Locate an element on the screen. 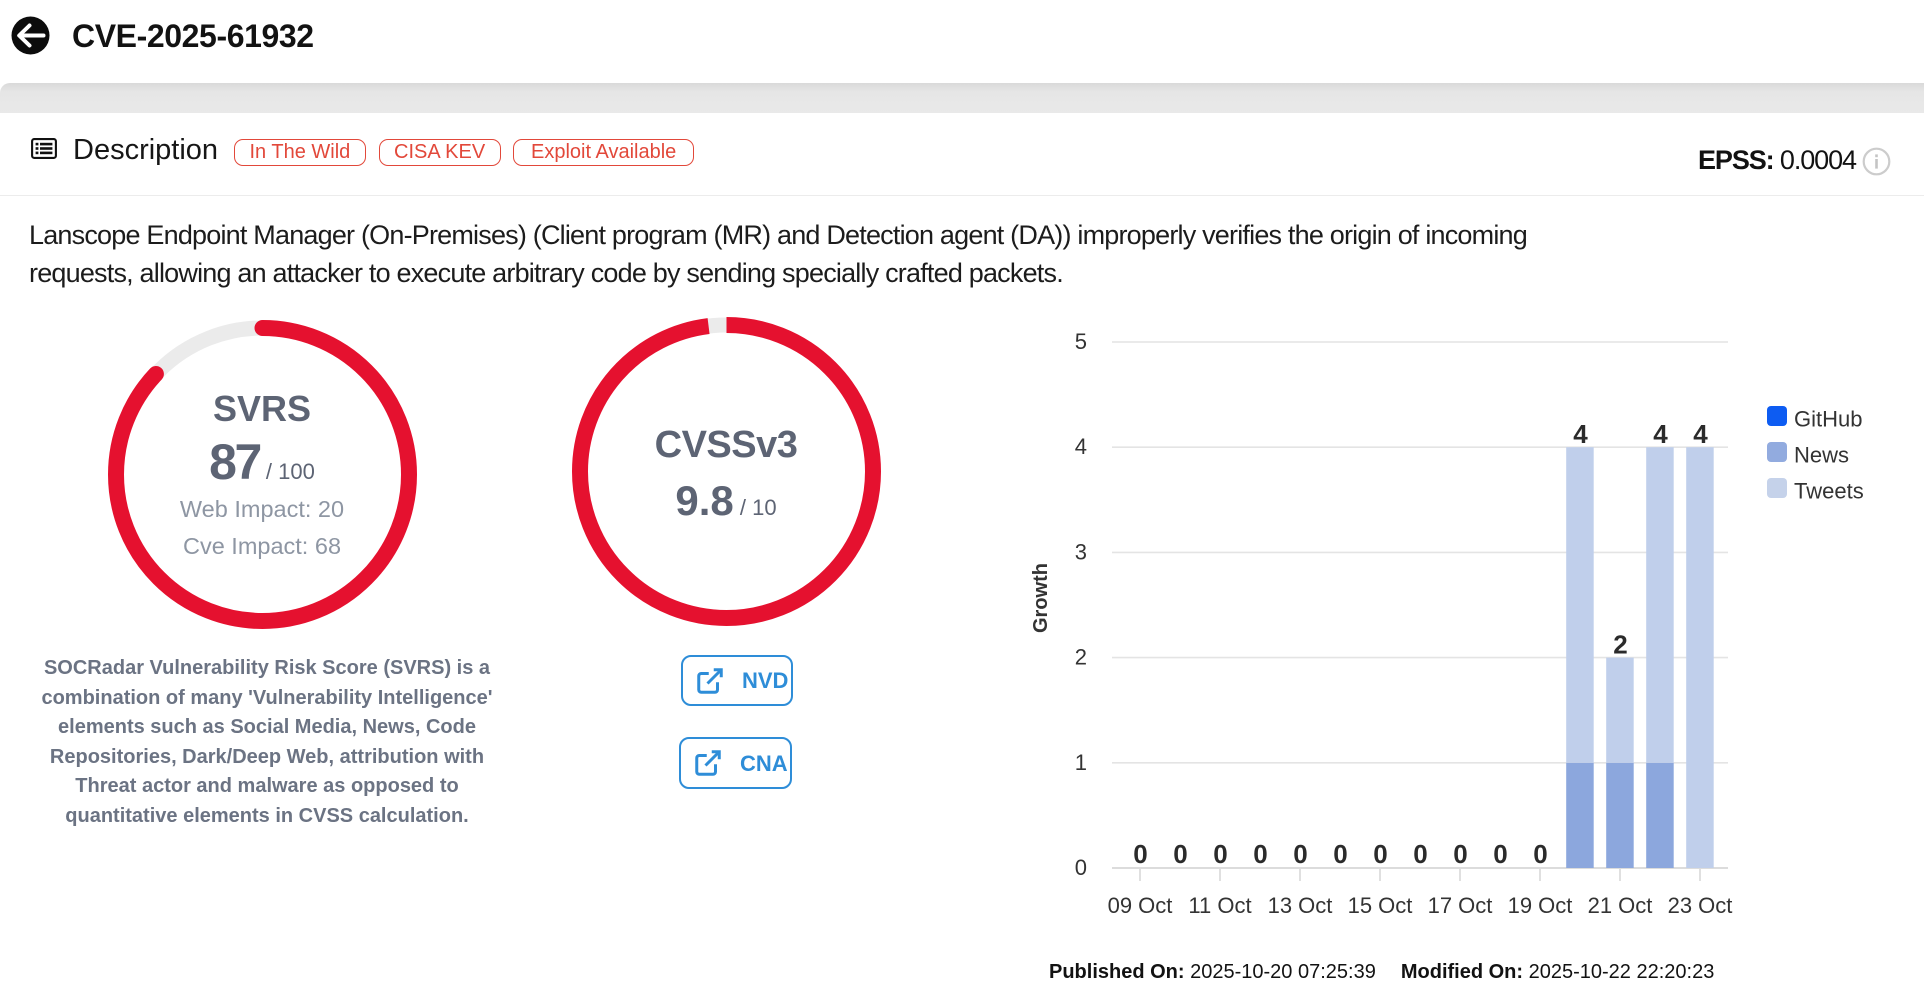 Image resolution: width=1924 pixels, height=992 pixels. svg-text: News is located at coordinates (1821, 455).